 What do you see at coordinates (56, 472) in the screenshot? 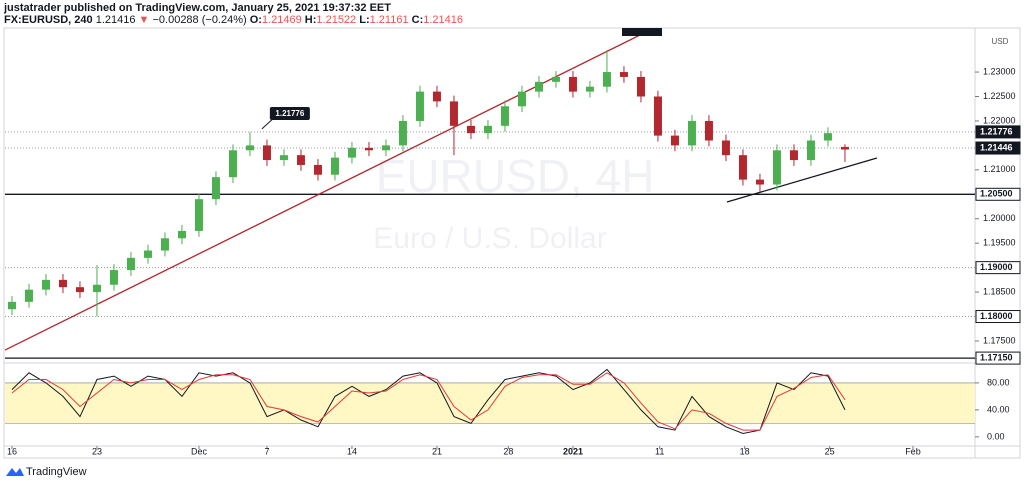
I see `brand: TradingView` at bounding box center [56, 472].